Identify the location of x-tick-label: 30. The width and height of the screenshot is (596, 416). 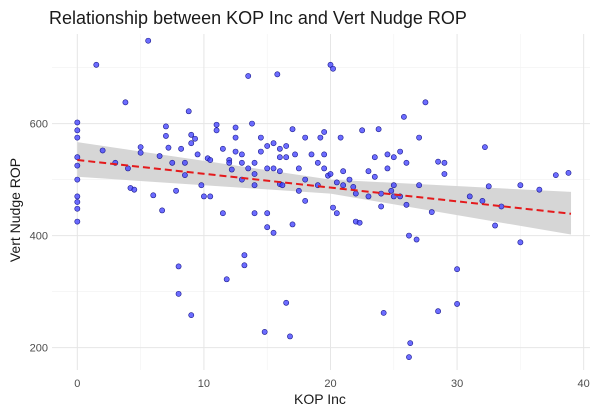
(457, 384).